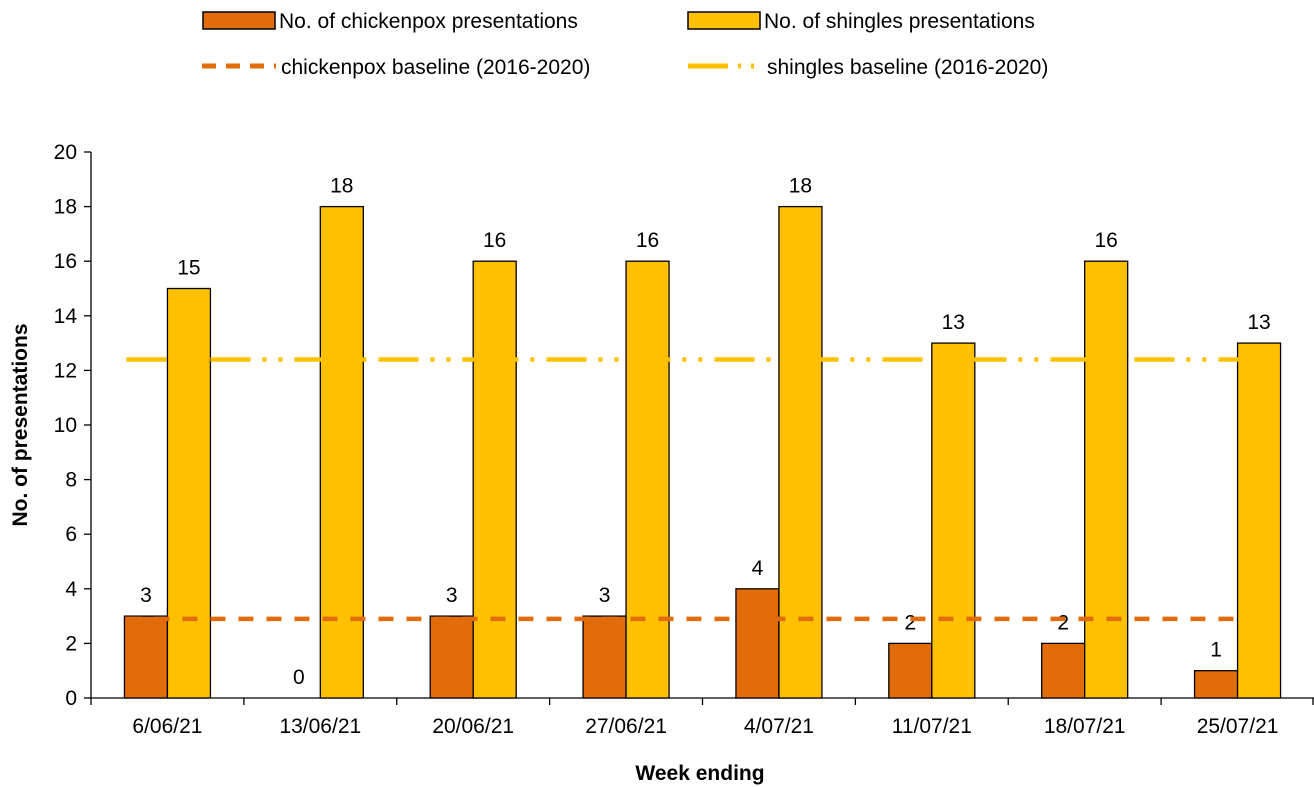 The width and height of the screenshot is (1314, 787). What do you see at coordinates (71, 480) in the screenshot?
I see `y-tick-label: 8` at bounding box center [71, 480].